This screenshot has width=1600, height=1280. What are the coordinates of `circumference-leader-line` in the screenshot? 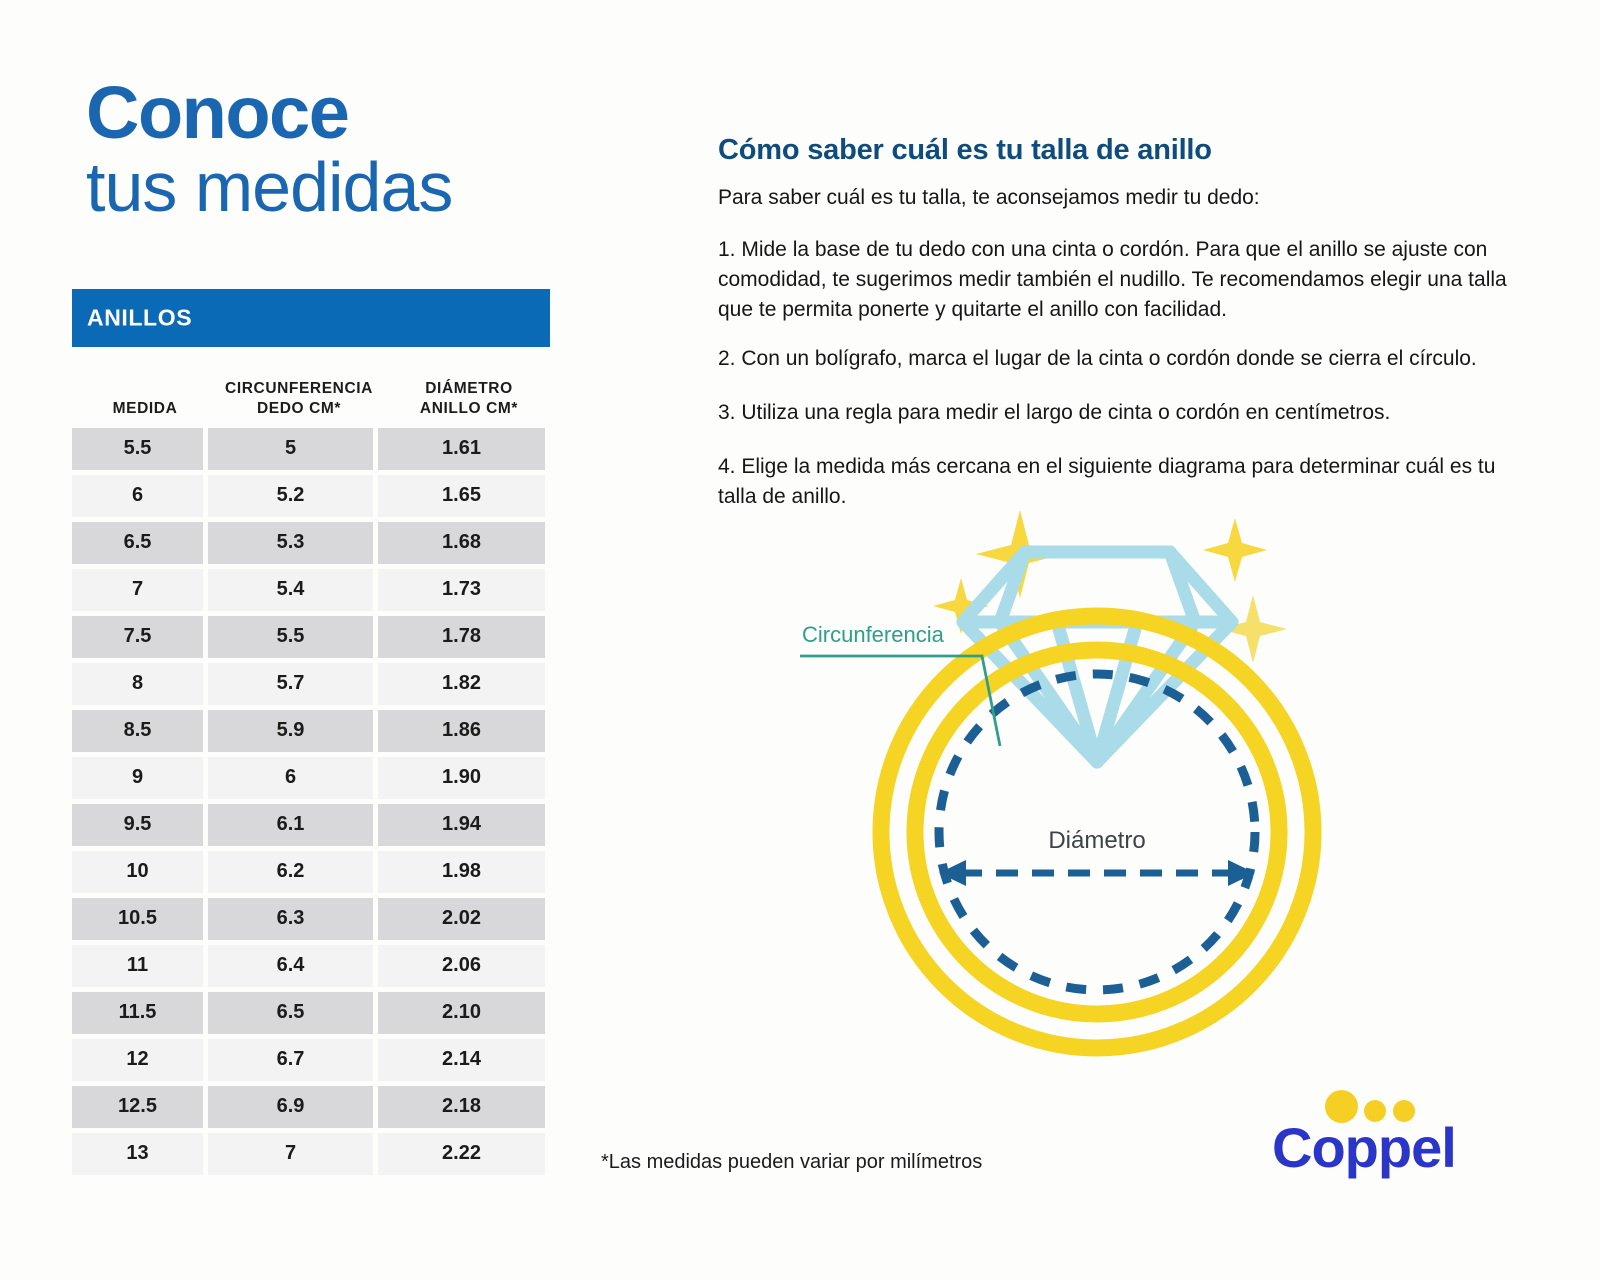 It's located at (901, 700).